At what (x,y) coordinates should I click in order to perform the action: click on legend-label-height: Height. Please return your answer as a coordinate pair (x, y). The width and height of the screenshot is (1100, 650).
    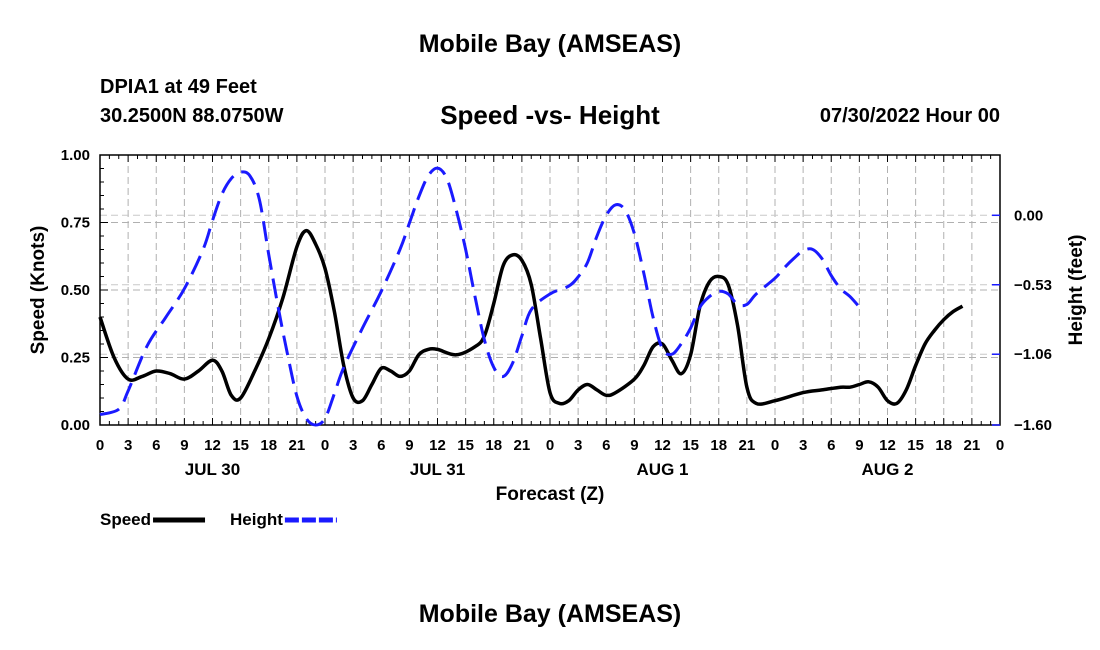
    Looking at the image, I should click on (256, 519).